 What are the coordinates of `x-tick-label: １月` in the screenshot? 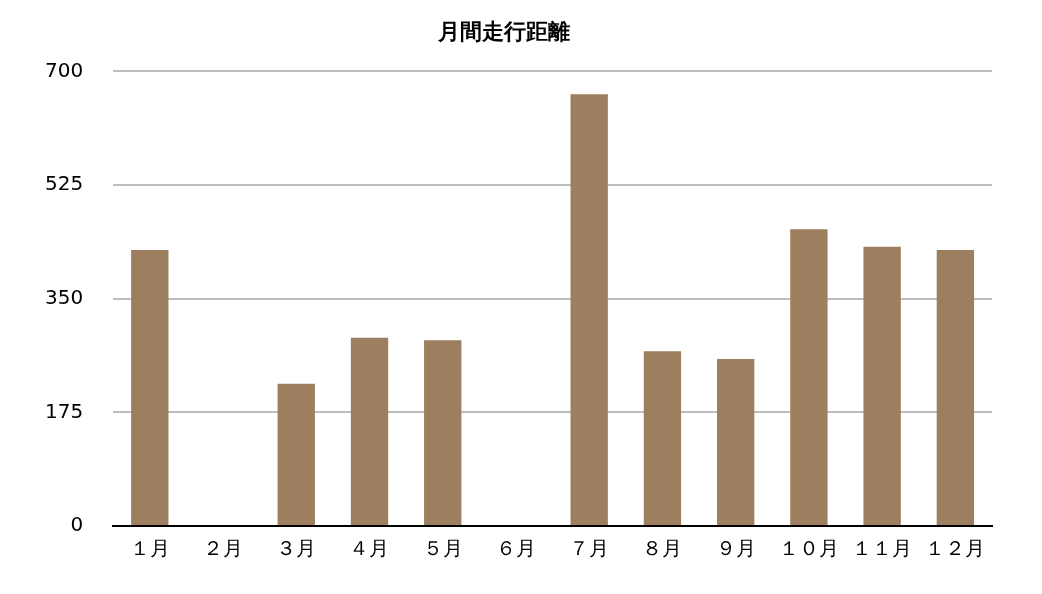 It's located at (149, 548).